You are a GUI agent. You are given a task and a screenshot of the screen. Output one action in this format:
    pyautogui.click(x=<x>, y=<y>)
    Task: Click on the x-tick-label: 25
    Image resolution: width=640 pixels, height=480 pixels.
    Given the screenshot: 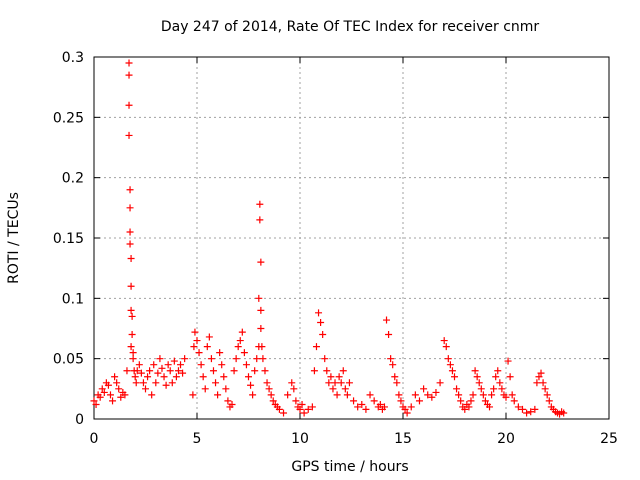 What is the action you would take?
    pyautogui.click(x=609, y=439)
    